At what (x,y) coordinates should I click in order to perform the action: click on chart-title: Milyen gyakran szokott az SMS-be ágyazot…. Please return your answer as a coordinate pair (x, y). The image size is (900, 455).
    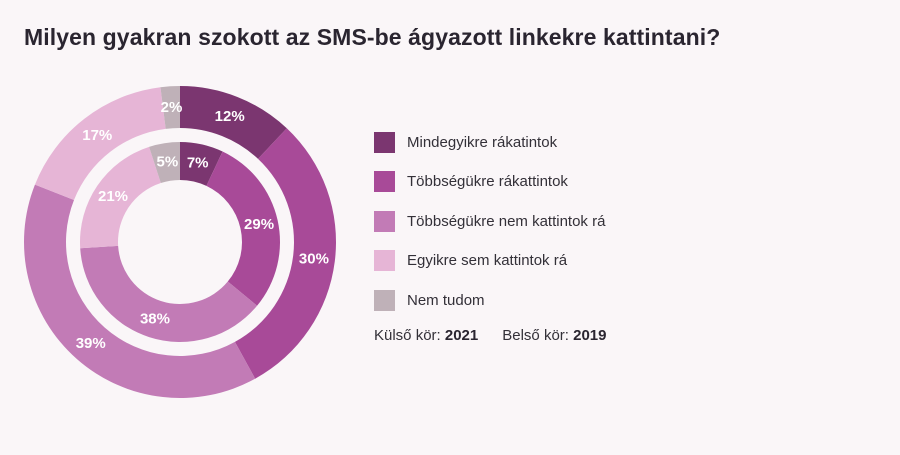
    Looking at the image, I should click on (372, 37).